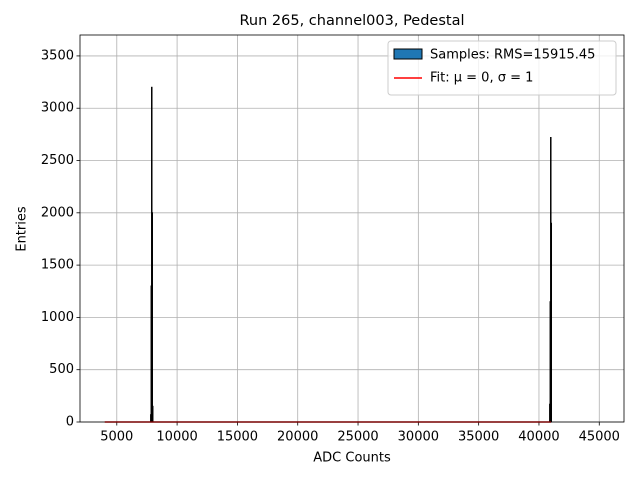  What do you see at coordinates (297, 437) in the screenshot?
I see `x-tick-label: 20000` at bounding box center [297, 437].